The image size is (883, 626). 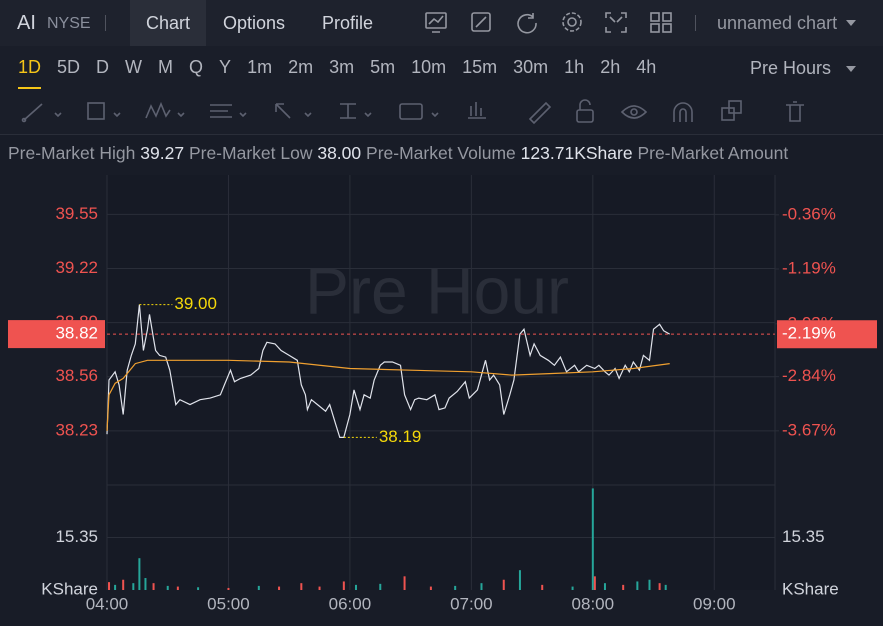 What do you see at coordinates (481, 22) in the screenshot?
I see `draw-icon` at bounding box center [481, 22].